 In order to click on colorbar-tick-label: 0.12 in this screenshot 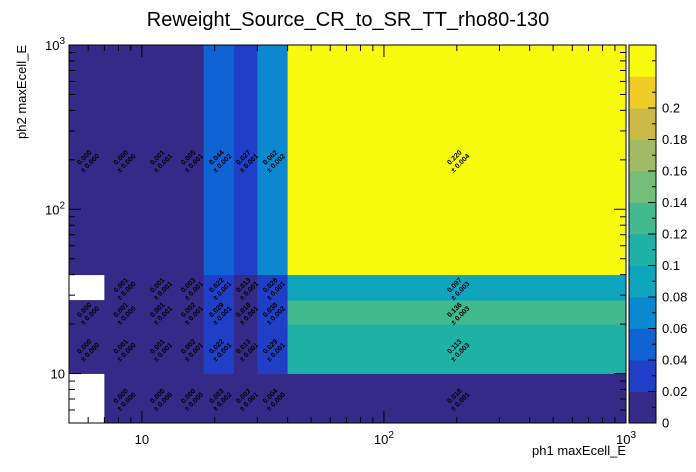, I will do `click(674, 234)`.